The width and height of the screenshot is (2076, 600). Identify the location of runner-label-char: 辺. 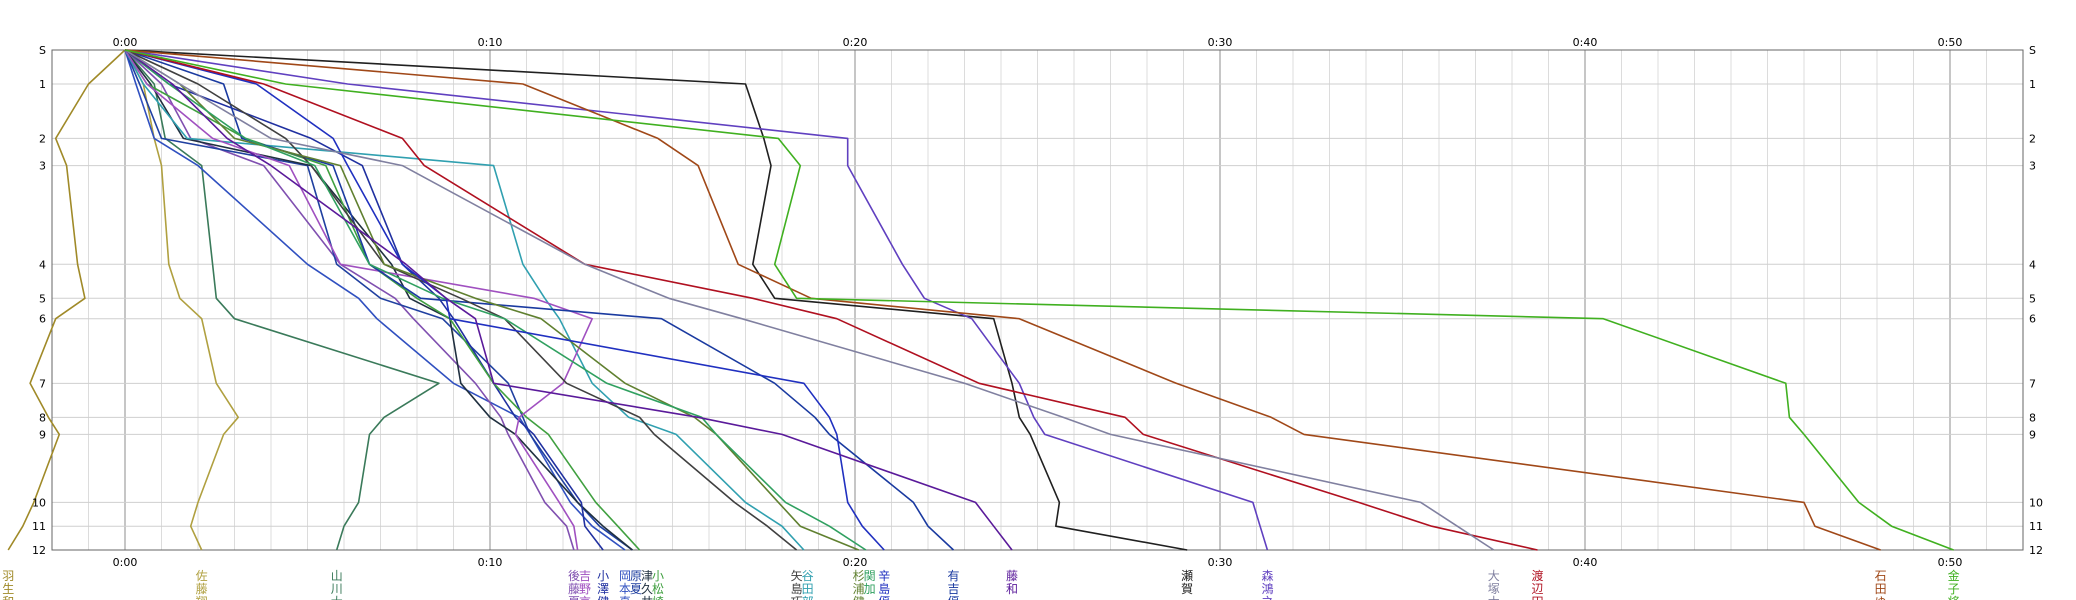
(1538, 589).